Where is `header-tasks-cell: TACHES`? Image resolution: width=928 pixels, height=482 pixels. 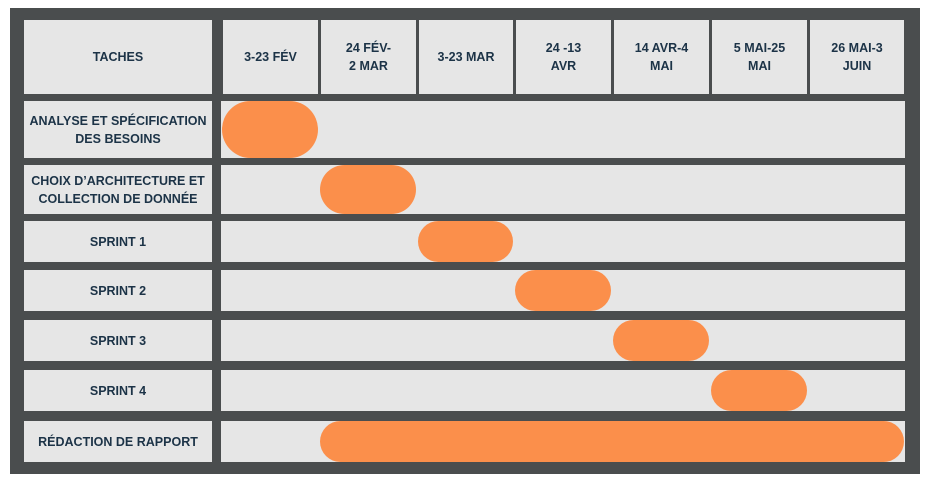
header-tasks-cell: TACHES is located at coordinates (118, 57).